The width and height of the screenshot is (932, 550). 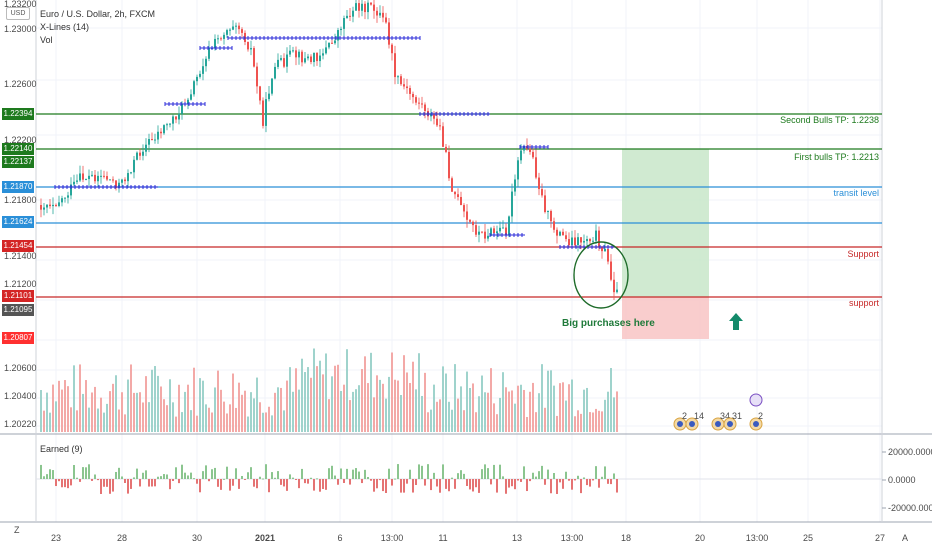 What do you see at coordinates (684, 416) in the screenshot?
I see `event-badge-label: 2` at bounding box center [684, 416].